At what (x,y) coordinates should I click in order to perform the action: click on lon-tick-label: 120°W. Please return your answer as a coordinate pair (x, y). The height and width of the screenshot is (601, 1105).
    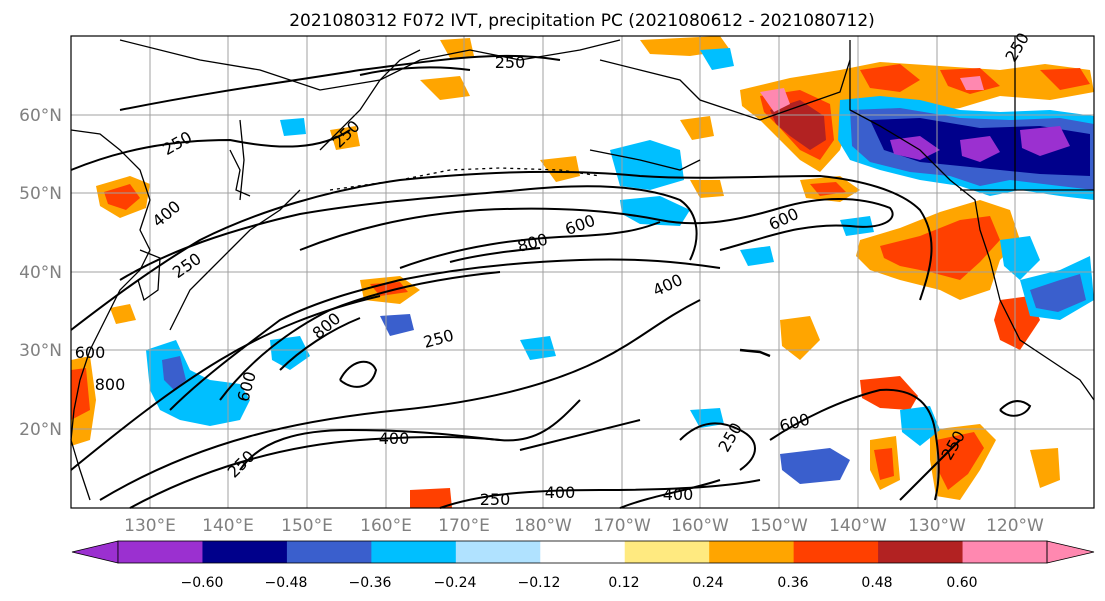
    Looking at the image, I should click on (1015, 526).